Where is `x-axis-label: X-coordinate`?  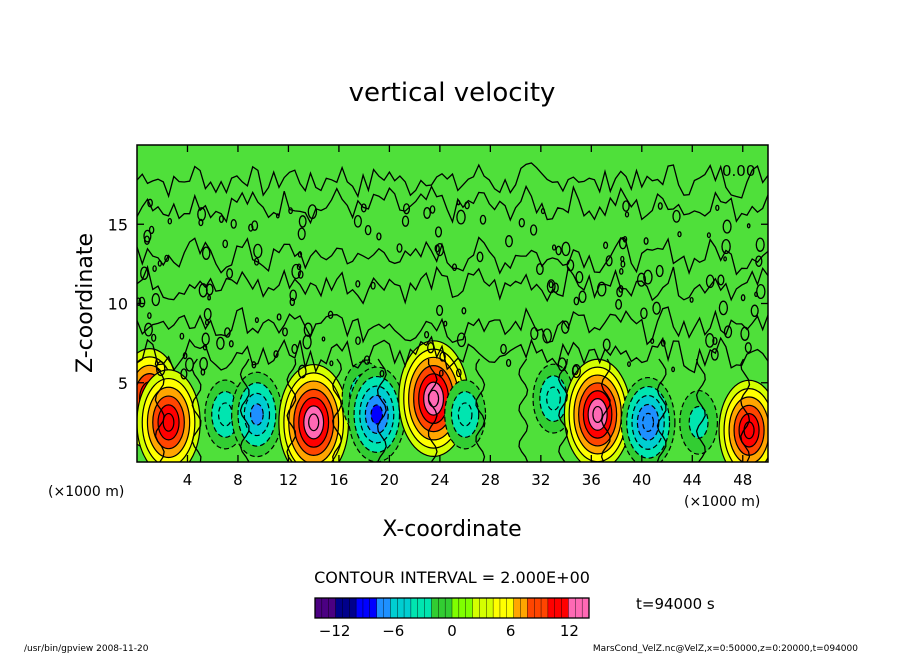
x-axis-label: X-coordinate is located at coordinates (451, 529).